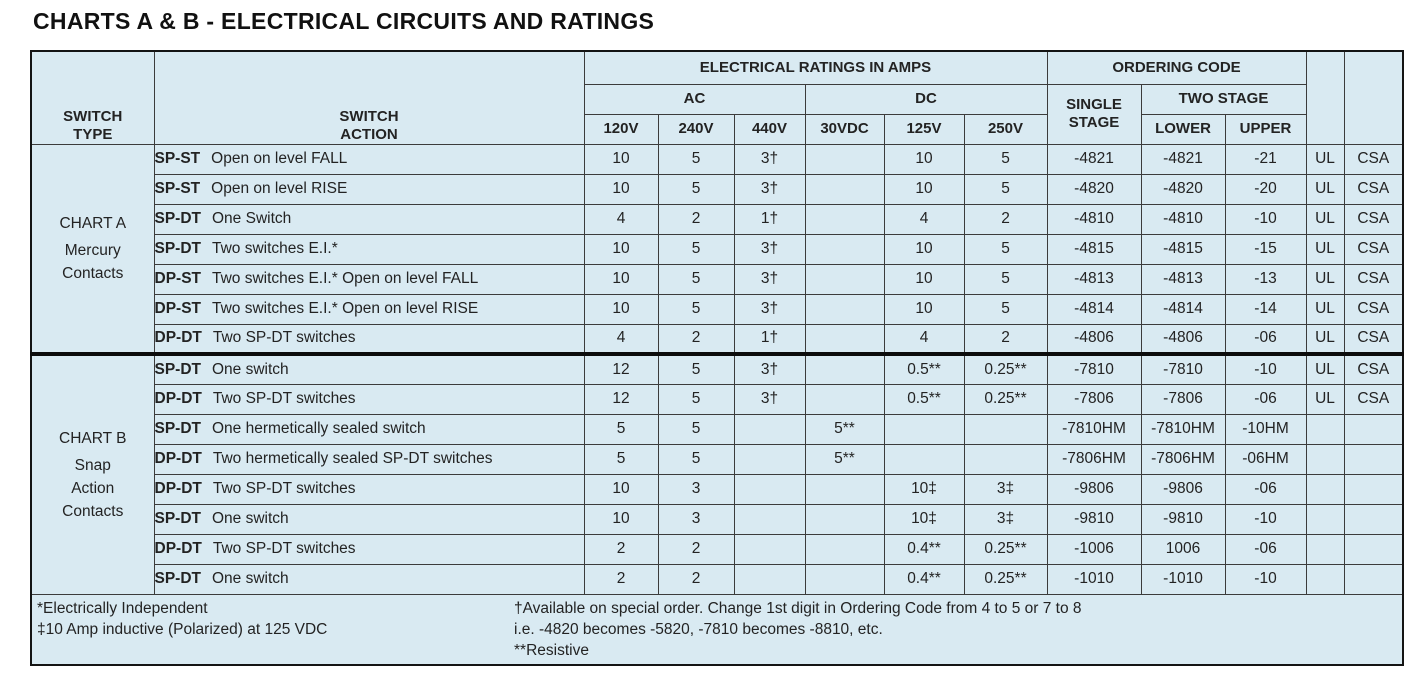 This screenshot has width=1422, height=684. I want to click on switch-action-text: Two switches E.I.*, so click(275, 248).